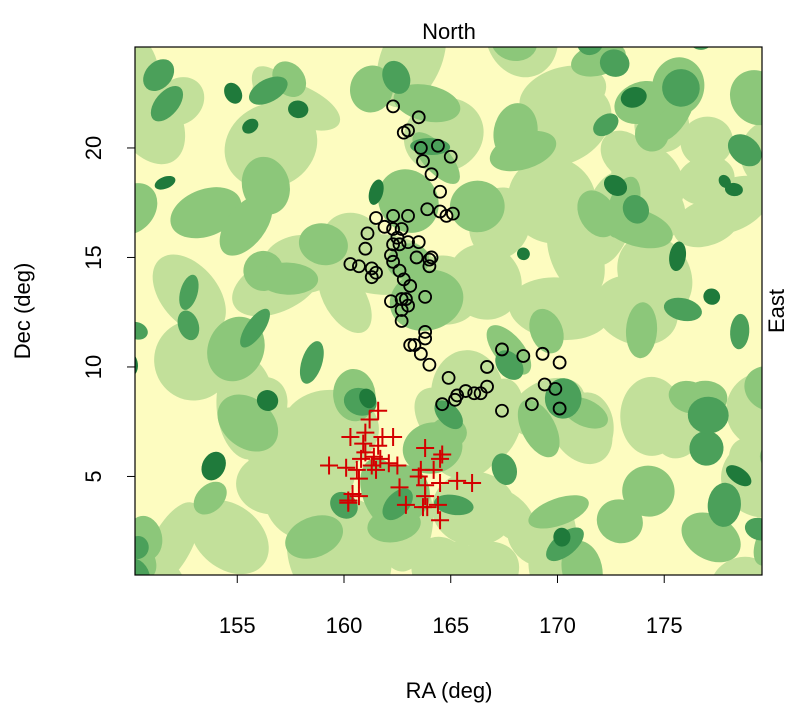 Image resolution: width=800 pixels, height=725 pixels. What do you see at coordinates (776, 311) in the screenshot?
I see `right-label: East` at bounding box center [776, 311].